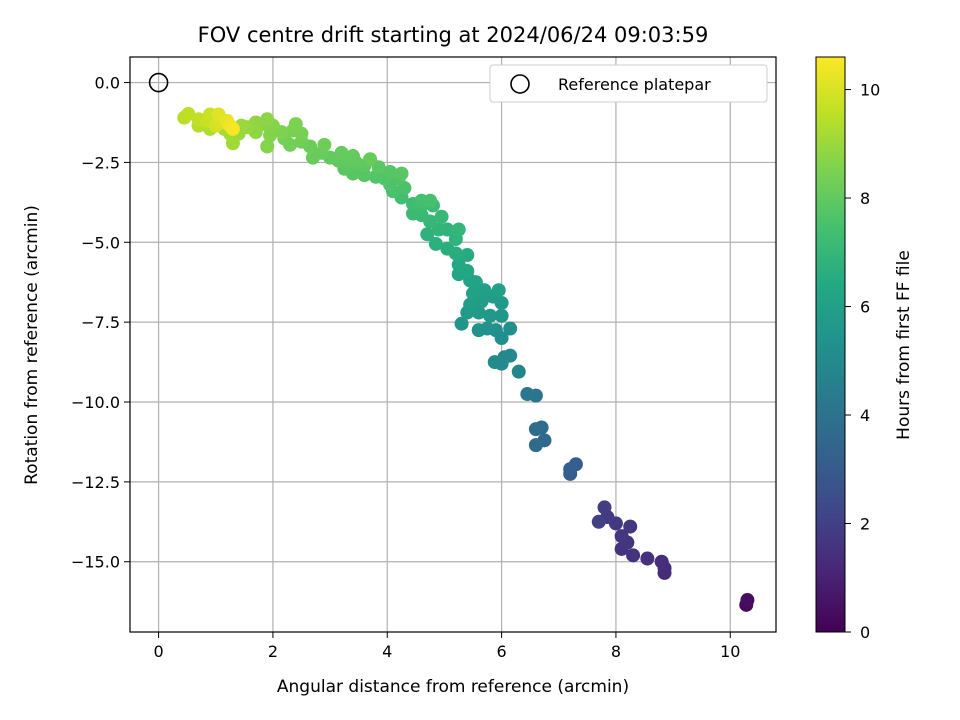 Image resolution: width=960 pixels, height=720 pixels. What do you see at coordinates (865, 524) in the screenshot?
I see `colorbar-tick-label: 2` at bounding box center [865, 524].